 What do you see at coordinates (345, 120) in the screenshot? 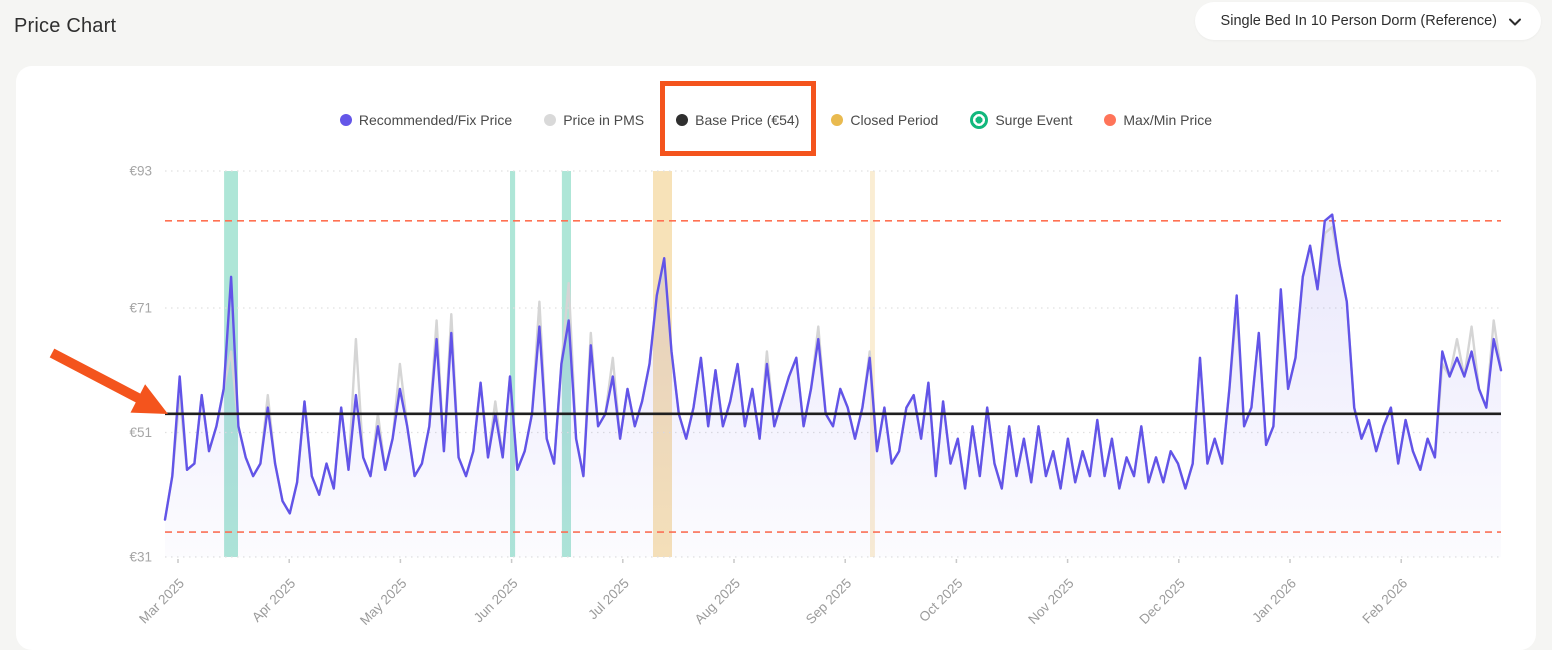
I see `recommended-fix-price-icon` at bounding box center [345, 120].